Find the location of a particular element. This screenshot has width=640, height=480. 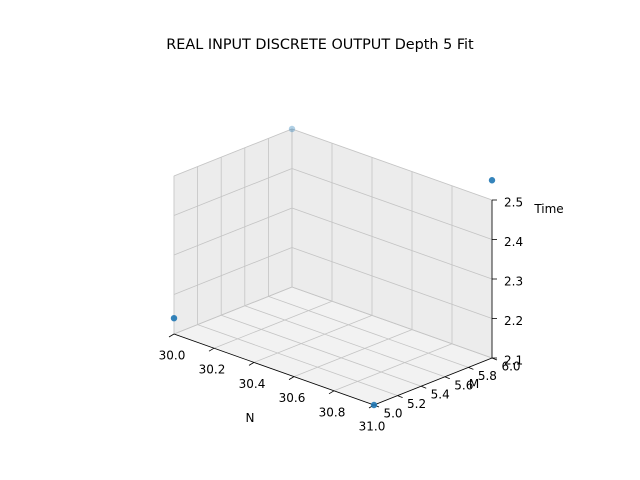

y-tick-label: 5.6 is located at coordinates (463, 385).